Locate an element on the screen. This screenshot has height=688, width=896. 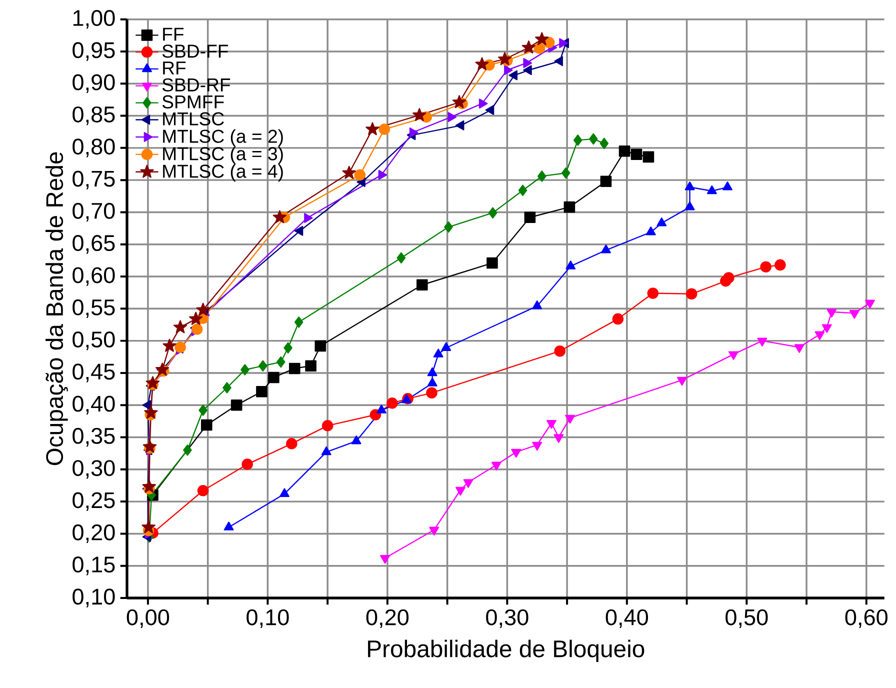
y-tick-label: 1,00 is located at coordinates (94, 19).